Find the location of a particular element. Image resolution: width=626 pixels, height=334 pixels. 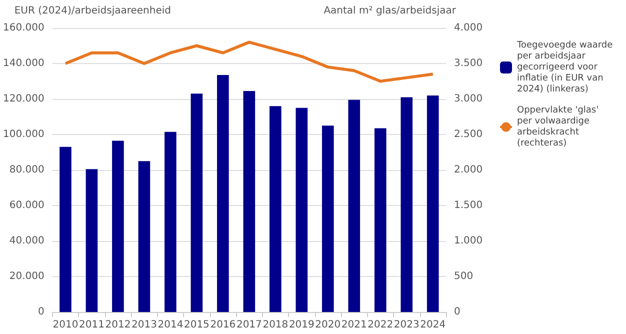

y2-tick-label: 1.000 is located at coordinates (468, 241).